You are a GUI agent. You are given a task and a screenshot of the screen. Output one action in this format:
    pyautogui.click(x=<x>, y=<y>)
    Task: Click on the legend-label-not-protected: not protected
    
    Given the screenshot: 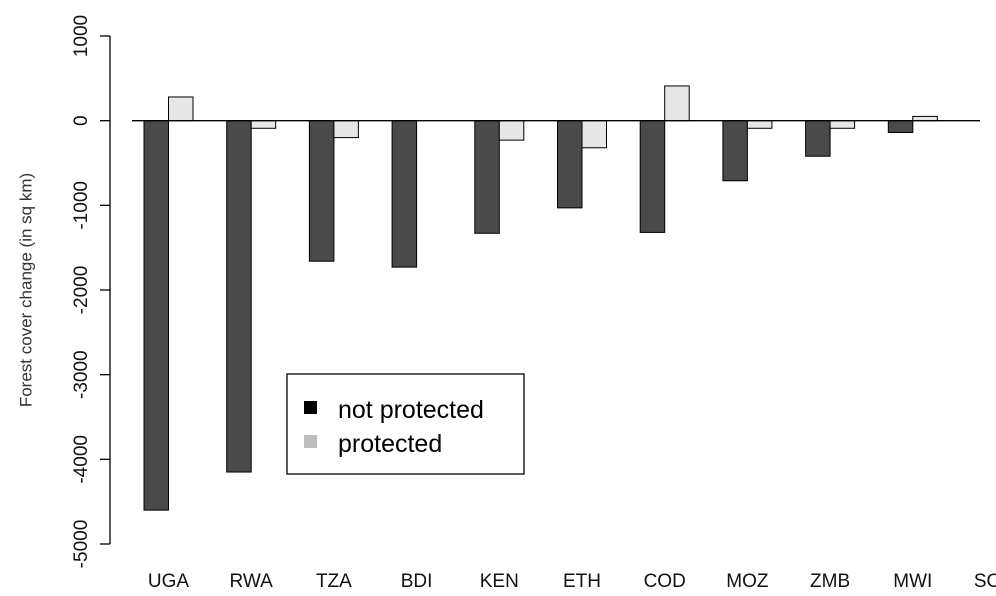 What is the action you would take?
    pyautogui.click(x=411, y=410)
    